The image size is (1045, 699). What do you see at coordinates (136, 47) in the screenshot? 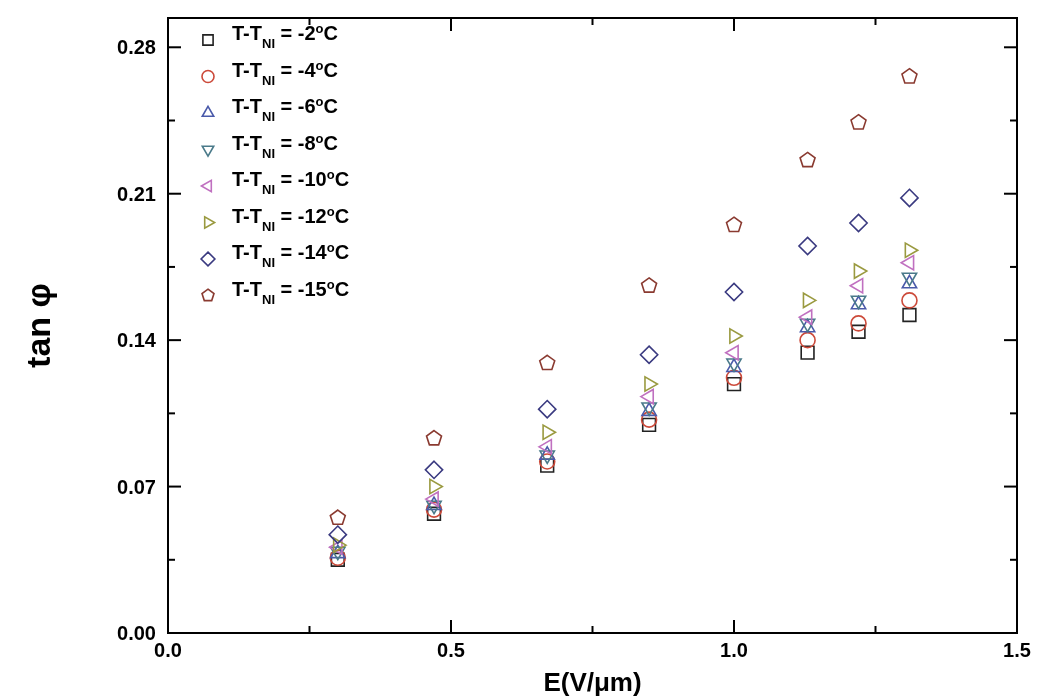
I see `y-tick-label: 0.28` at bounding box center [136, 47].